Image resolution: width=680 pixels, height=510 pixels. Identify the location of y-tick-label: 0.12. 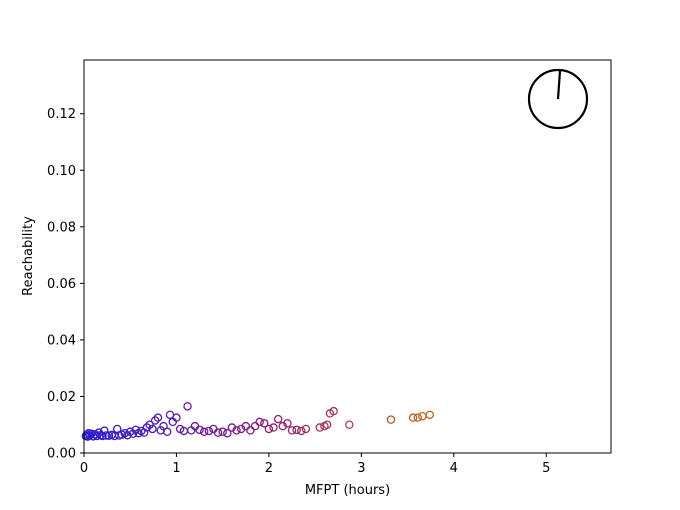
(61, 114).